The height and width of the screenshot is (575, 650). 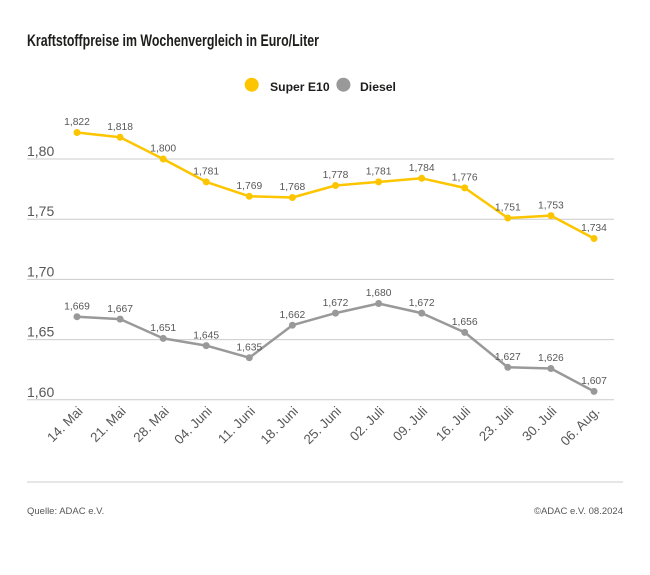 What do you see at coordinates (378, 87) in the screenshot?
I see `svg-text: Diesel` at bounding box center [378, 87].